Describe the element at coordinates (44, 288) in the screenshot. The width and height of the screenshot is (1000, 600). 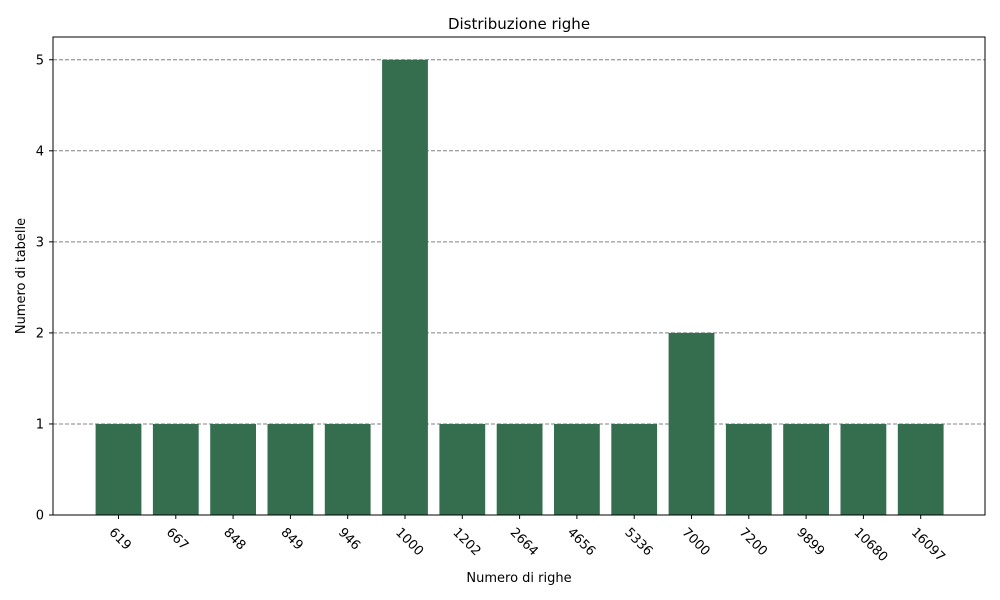
I see `y-axis-ticks: 0 1 2 3 4 5` at that location.